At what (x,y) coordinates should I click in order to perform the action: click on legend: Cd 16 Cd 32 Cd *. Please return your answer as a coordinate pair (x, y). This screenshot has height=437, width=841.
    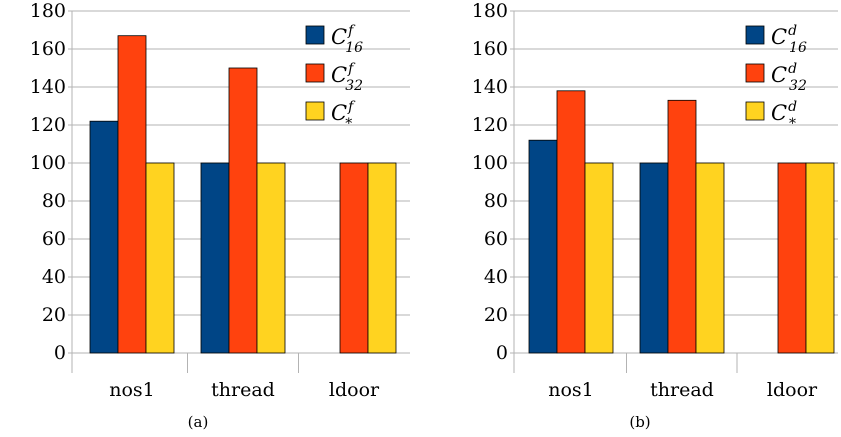
    Looking at the image, I should click on (776, 77).